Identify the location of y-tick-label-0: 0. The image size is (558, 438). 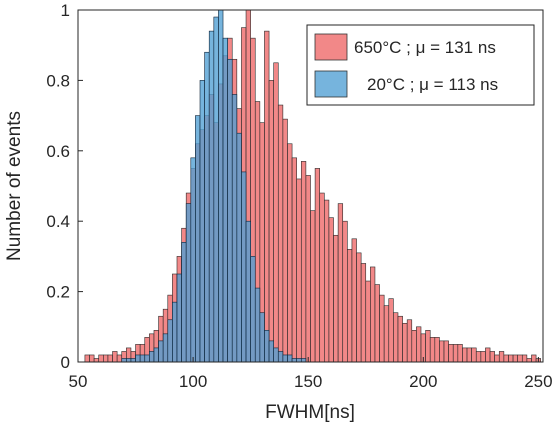
(65, 362).